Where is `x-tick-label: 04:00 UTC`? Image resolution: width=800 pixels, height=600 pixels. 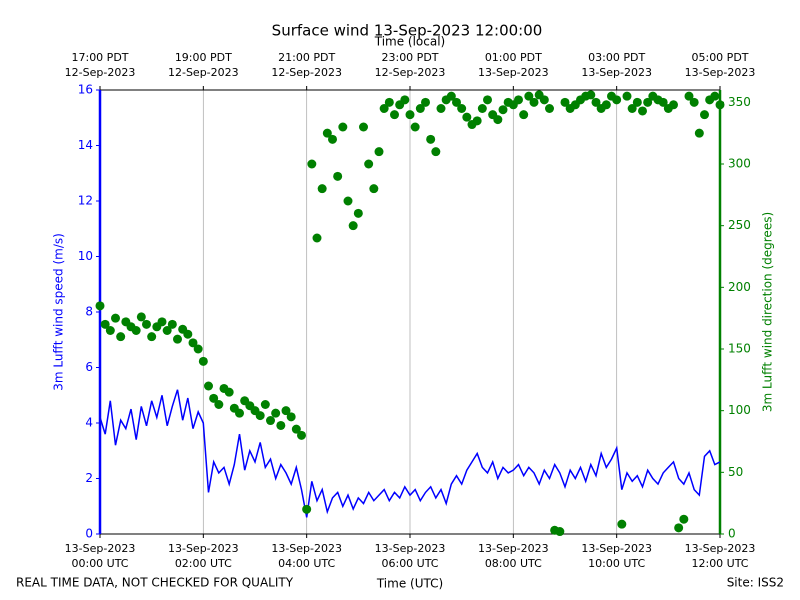 x-tick-label: 04:00 UTC is located at coordinates (306, 563).